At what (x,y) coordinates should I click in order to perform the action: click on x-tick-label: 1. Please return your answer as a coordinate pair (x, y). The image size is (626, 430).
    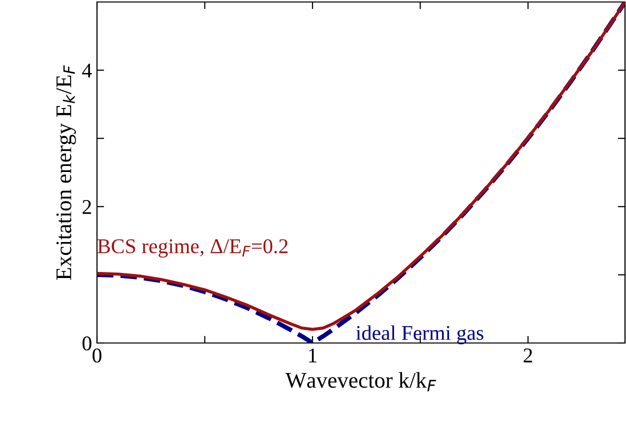
    Looking at the image, I should click on (312, 355).